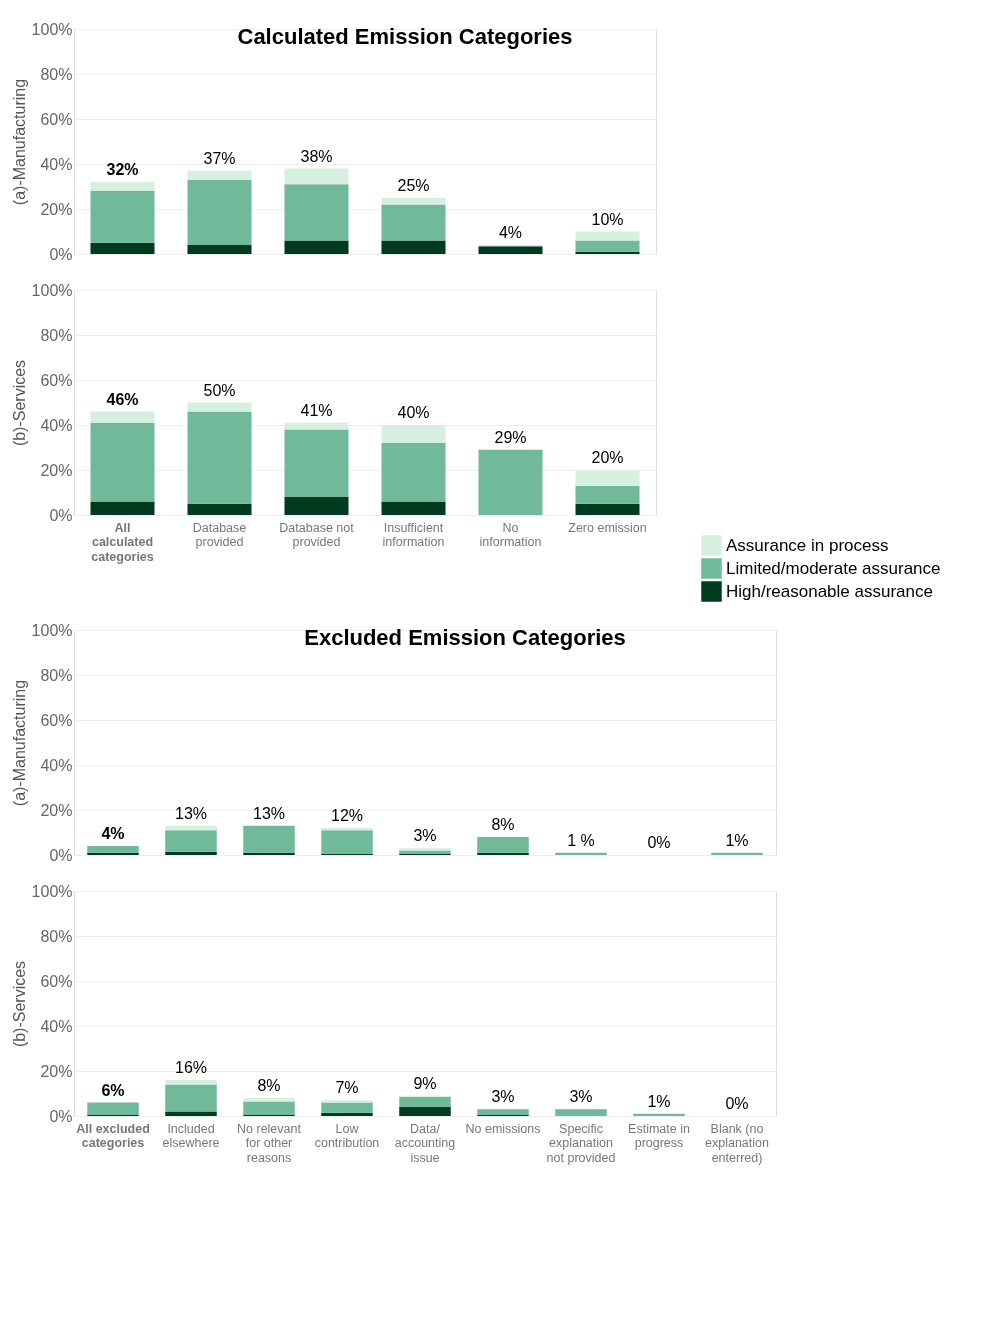  Describe the element at coordinates (503, 1128) in the screenshot. I see `x-tick-label: No emissions` at that location.